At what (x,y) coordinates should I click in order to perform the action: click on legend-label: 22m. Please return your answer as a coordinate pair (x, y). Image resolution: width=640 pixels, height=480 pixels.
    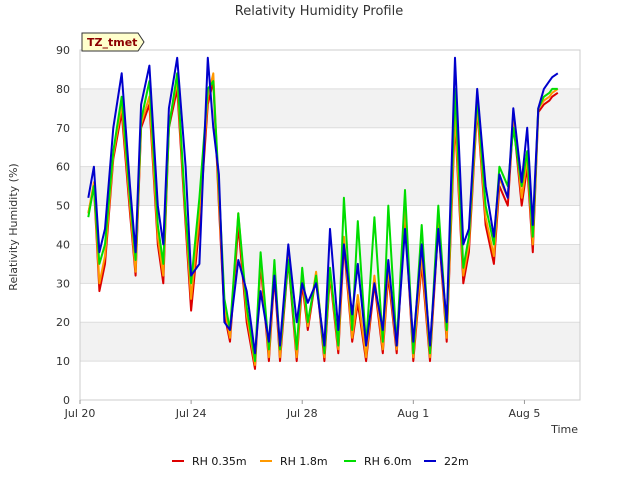
    Looking at the image, I should click on (456, 461).